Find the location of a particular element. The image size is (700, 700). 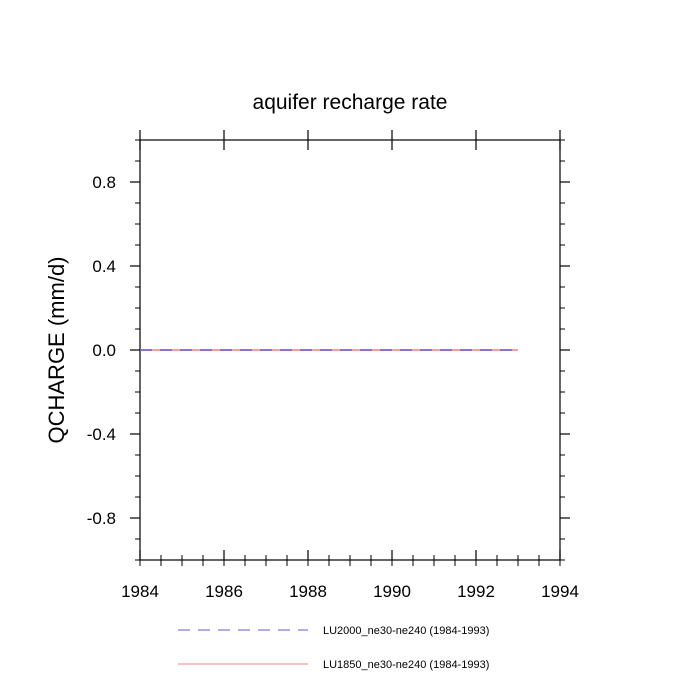

x-tick-label: 1990 is located at coordinates (392, 591).